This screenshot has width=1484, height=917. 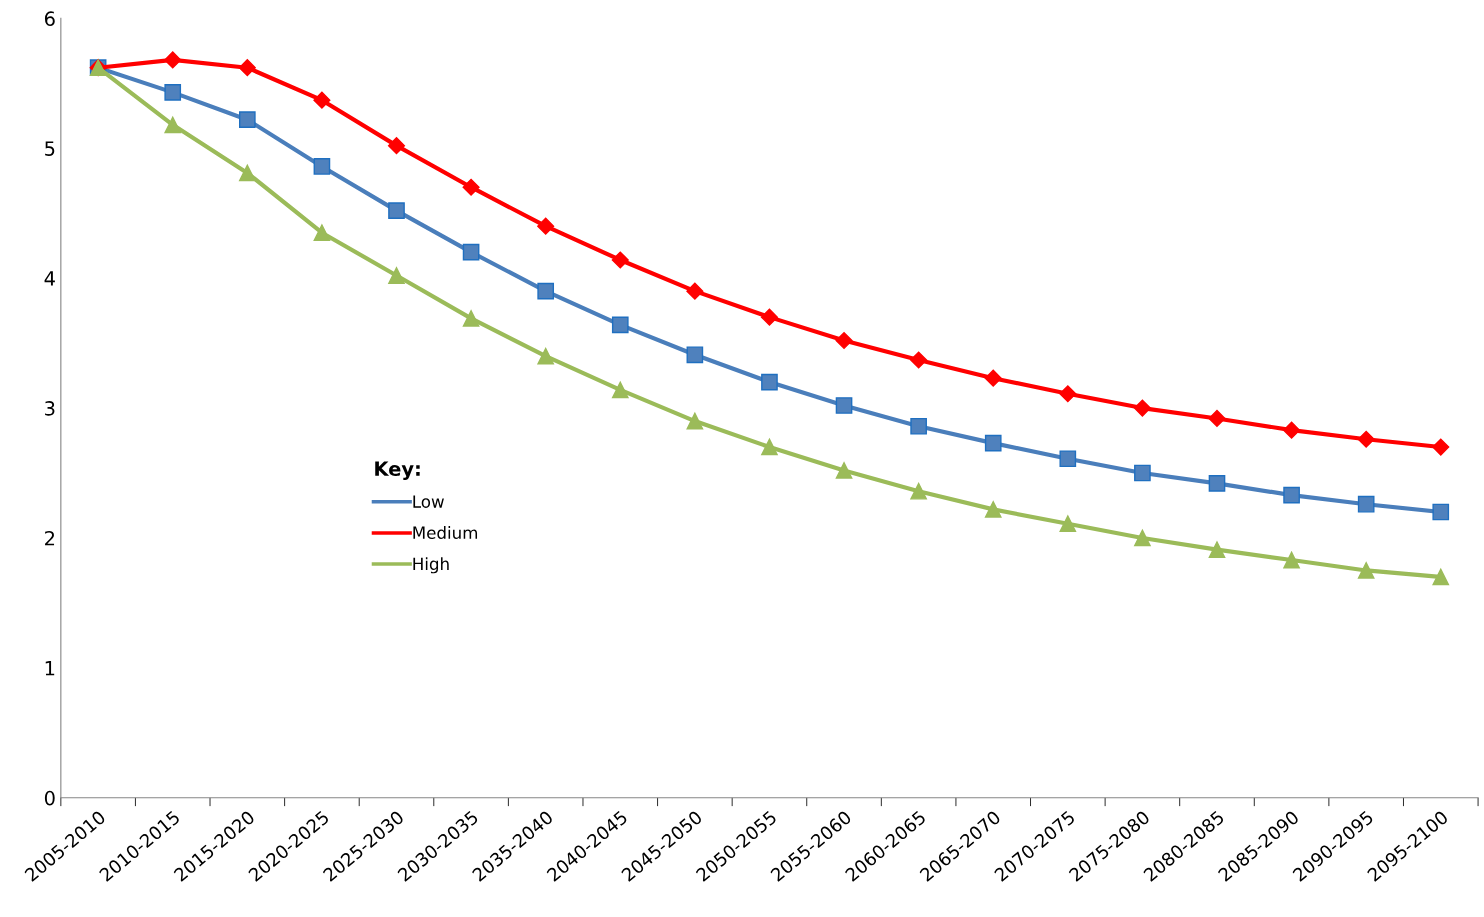 I want to click on y-tick-label: 2, so click(x=50, y=538).